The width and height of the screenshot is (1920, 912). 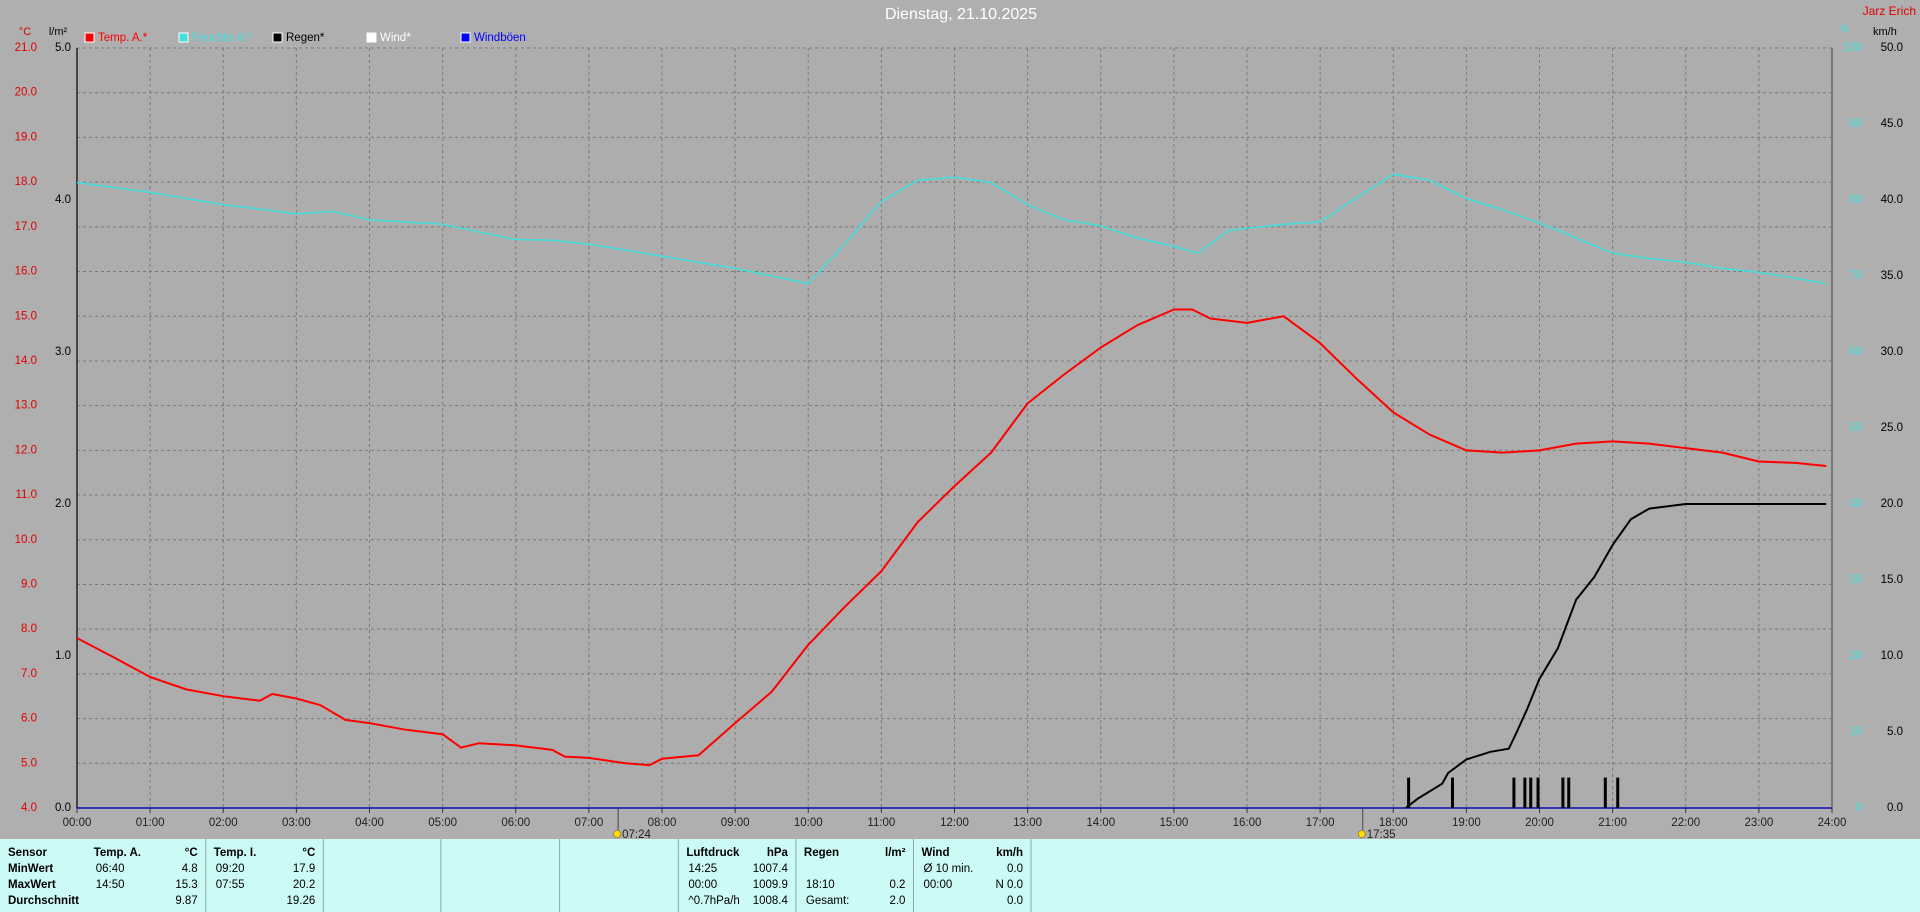 I want to click on y-tick-label: 40.0, so click(x=1892, y=200).